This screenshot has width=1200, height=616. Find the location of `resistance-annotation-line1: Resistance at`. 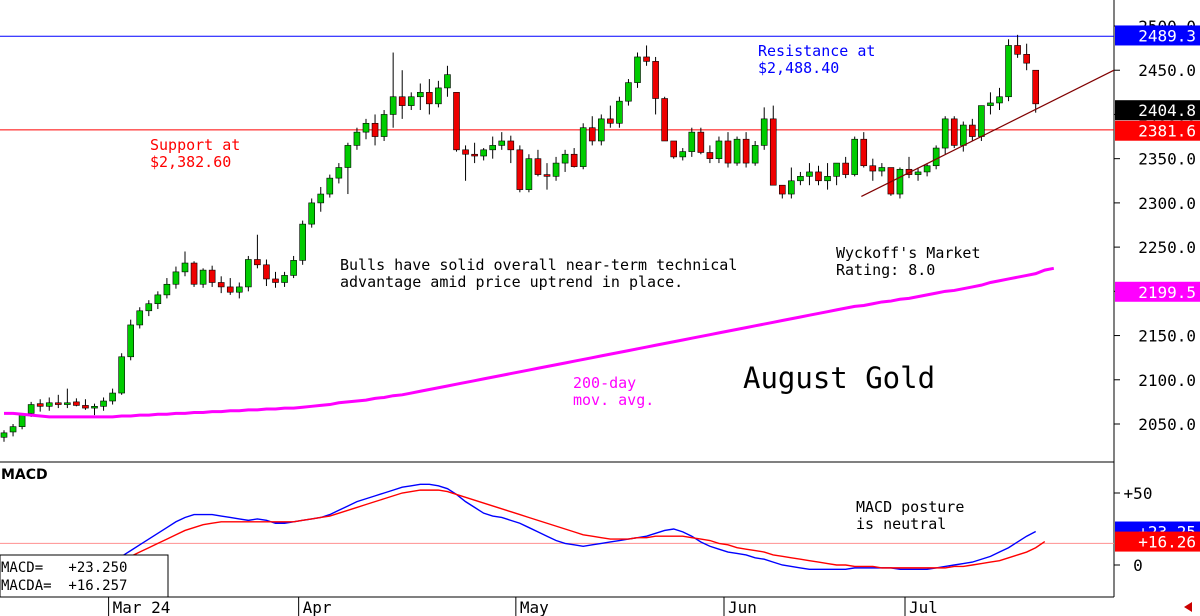

resistance-annotation-line1: Resistance at is located at coordinates (816, 51).